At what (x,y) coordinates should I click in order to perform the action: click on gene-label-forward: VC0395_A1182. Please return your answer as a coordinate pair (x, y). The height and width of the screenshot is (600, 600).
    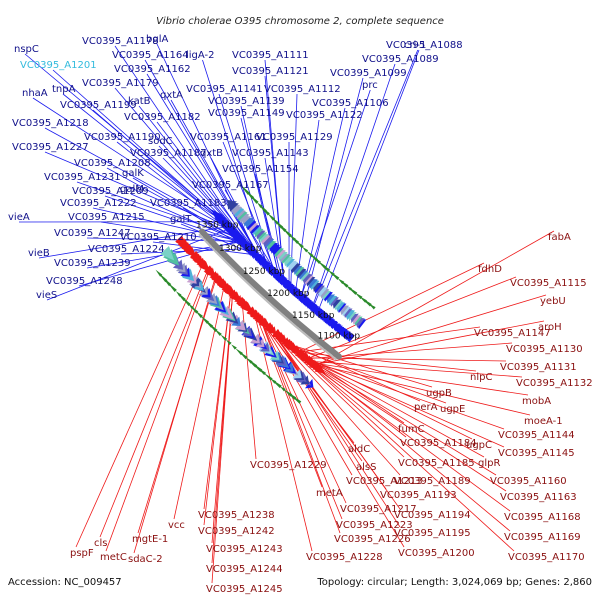
    Looking at the image, I should click on (162, 117).